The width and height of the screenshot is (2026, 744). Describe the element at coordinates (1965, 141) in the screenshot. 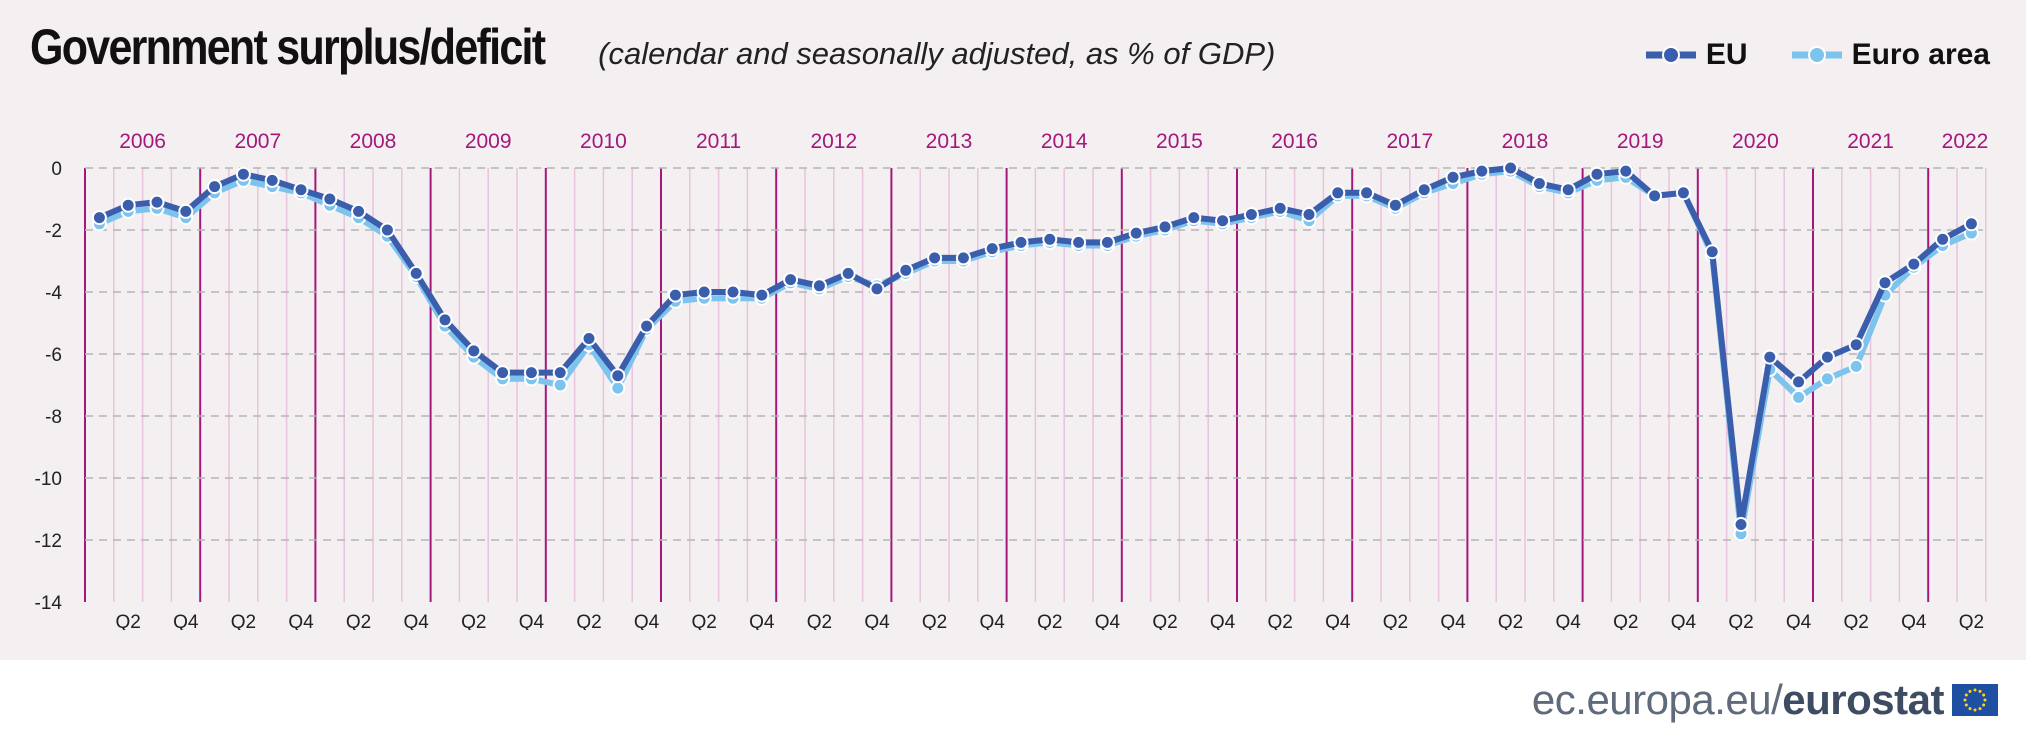

I see `year-label: 2022` at that location.